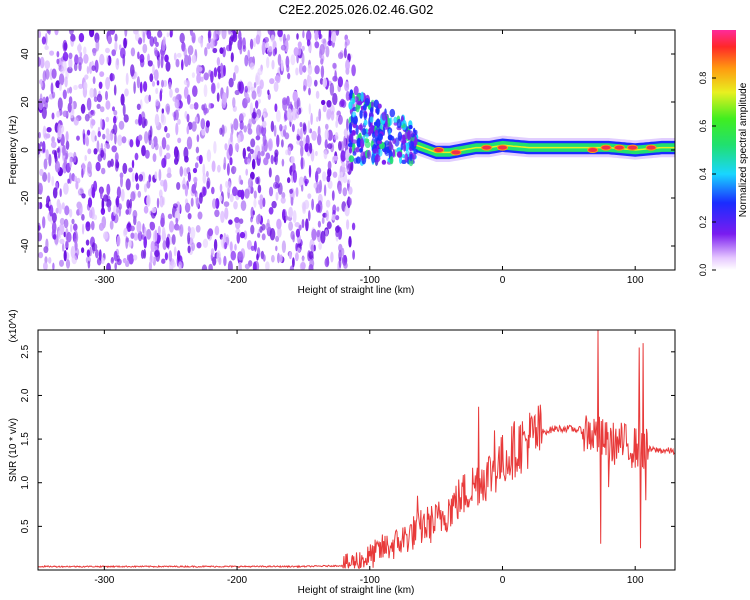 The width and height of the screenshot is (750, 600). Describe the element at coordinates (370, 580) in the screenshot. I see `x-tick-label: -100` at that location.